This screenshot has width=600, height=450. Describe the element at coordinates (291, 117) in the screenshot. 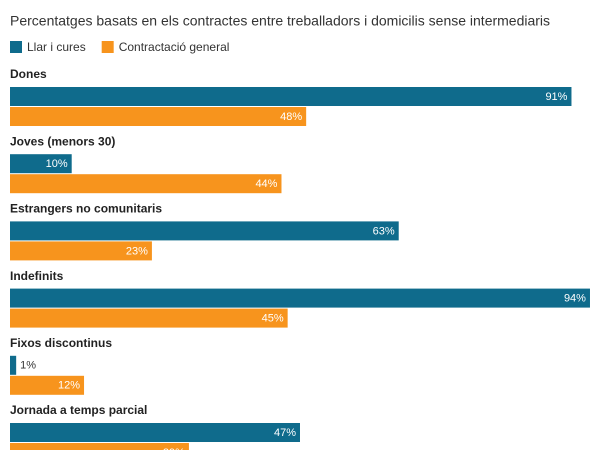

I see `value-label: 48%` at that location.